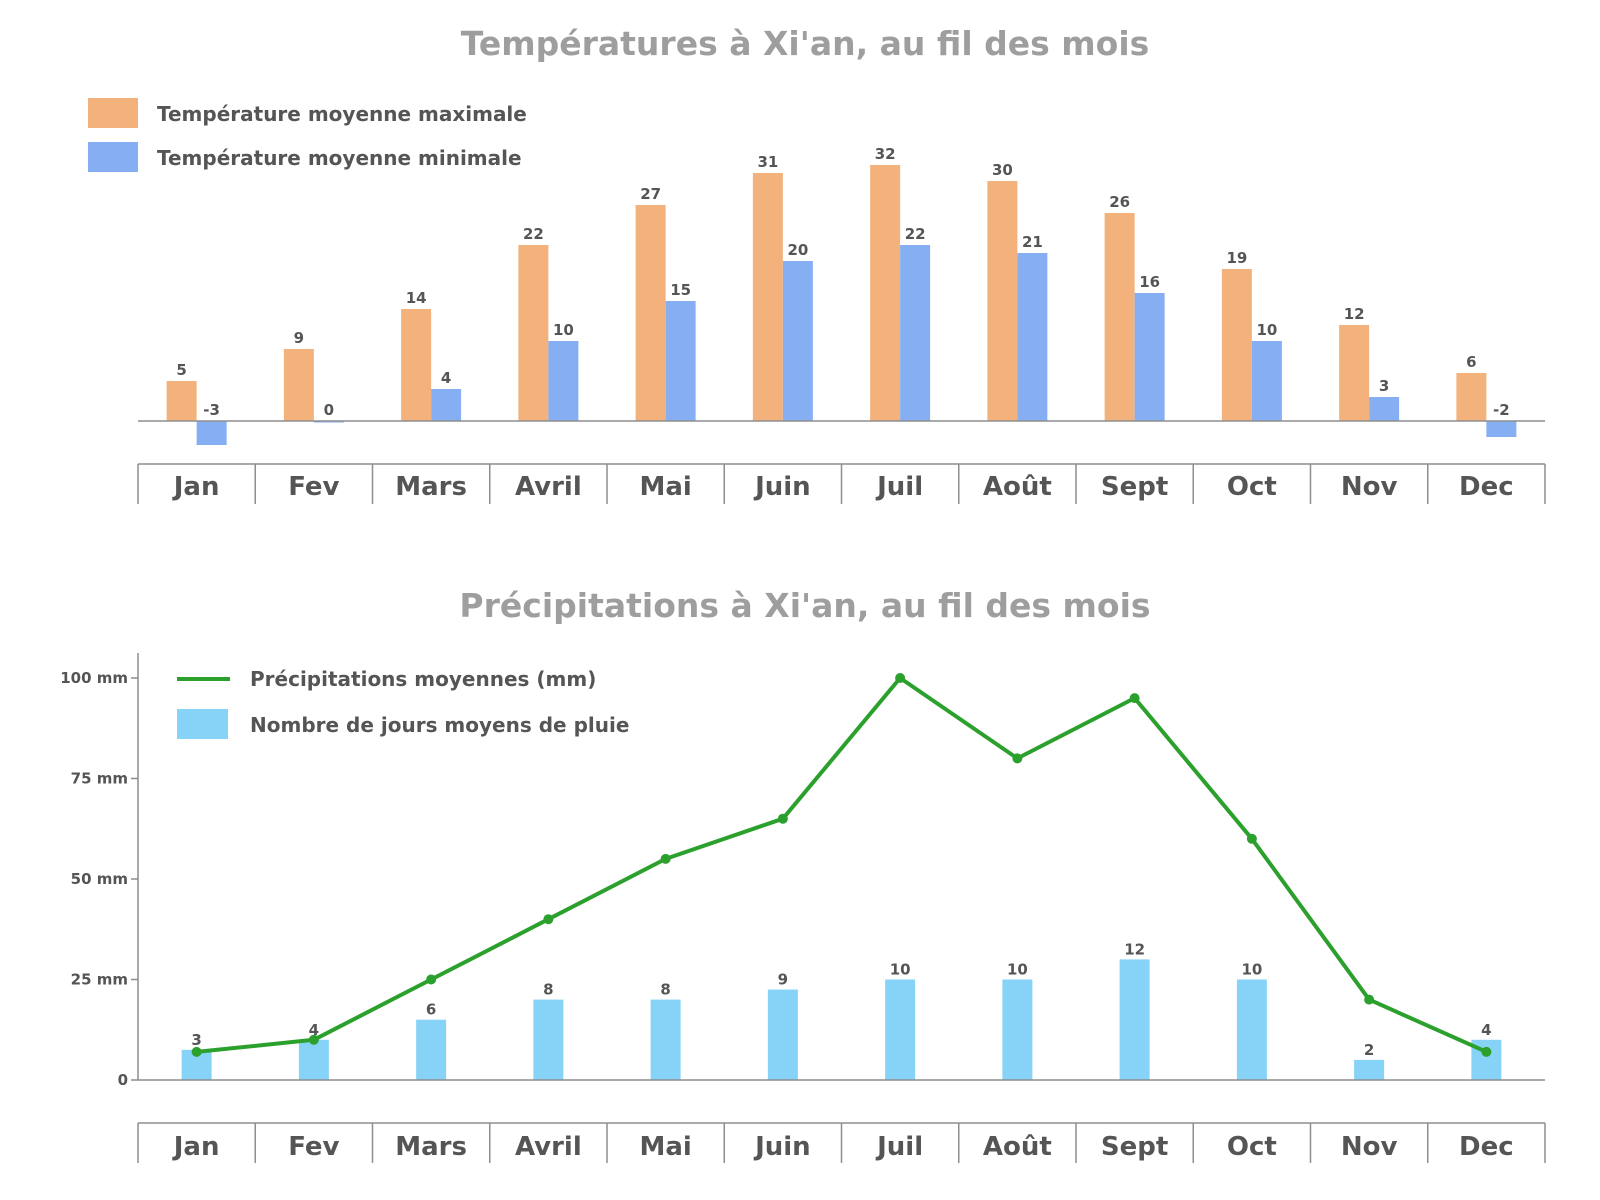  What do you see at coordinates (1501, 429) in the screenshot?
I see `bar-min-dec` at bounding box center [1501, 429].